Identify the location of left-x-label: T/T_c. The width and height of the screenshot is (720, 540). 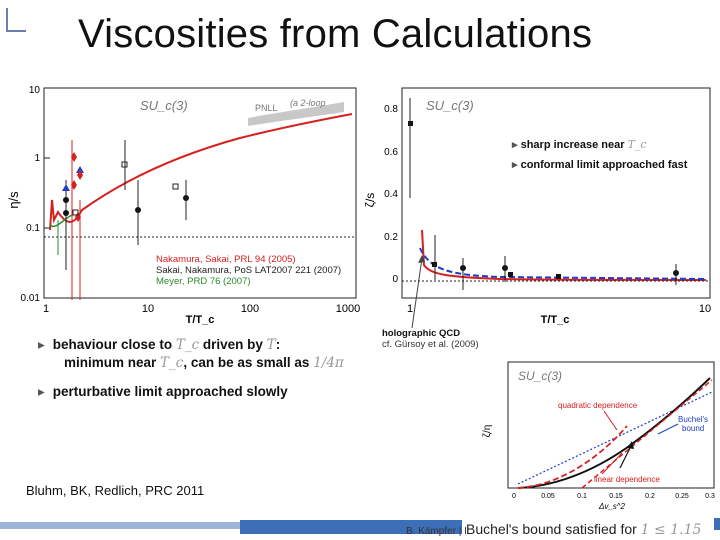
(200, 319).